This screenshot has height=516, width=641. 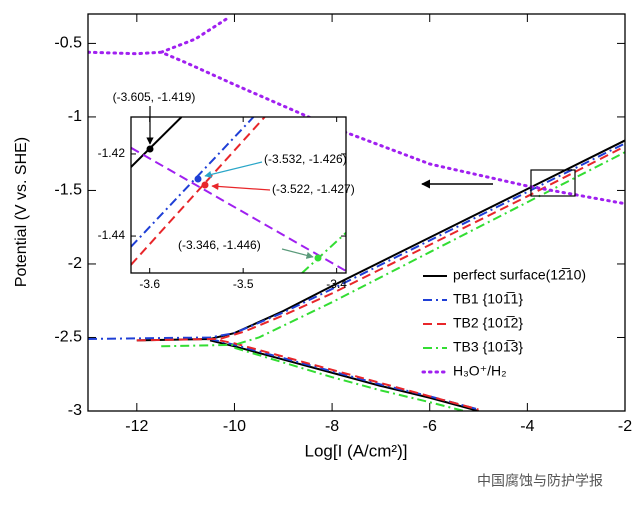 I want to click on plot-area, so click(x=238, y=195).